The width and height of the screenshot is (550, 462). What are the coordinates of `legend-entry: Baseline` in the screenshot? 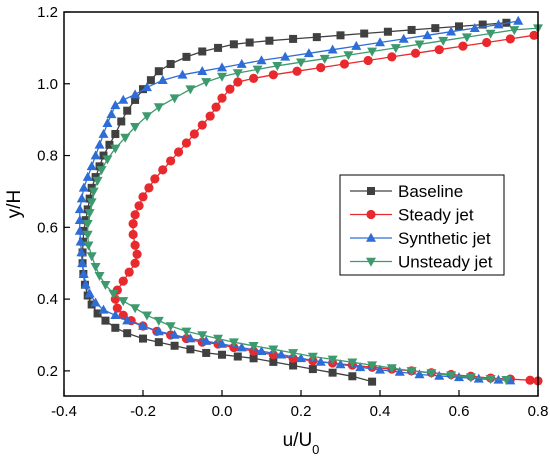 It's located at (406, 191).